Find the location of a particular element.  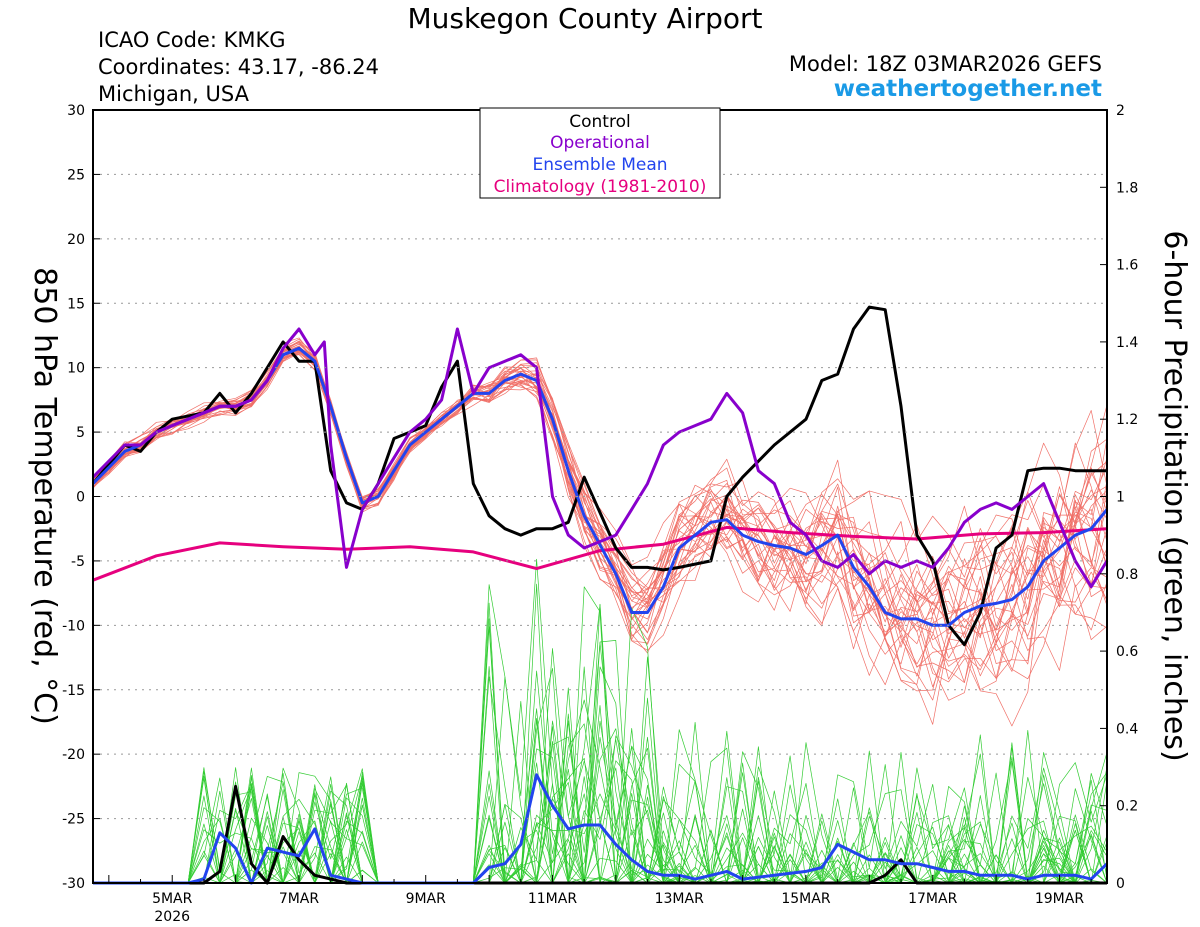

coordinates: Coordinates: 43.17, -86.24 is located at coordinates (238, 67).